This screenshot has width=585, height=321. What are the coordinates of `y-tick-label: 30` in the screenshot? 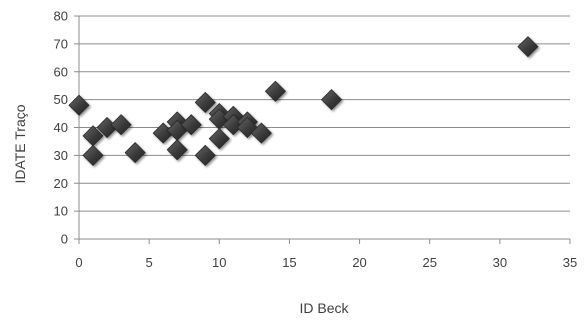 It's located at (61, 155).